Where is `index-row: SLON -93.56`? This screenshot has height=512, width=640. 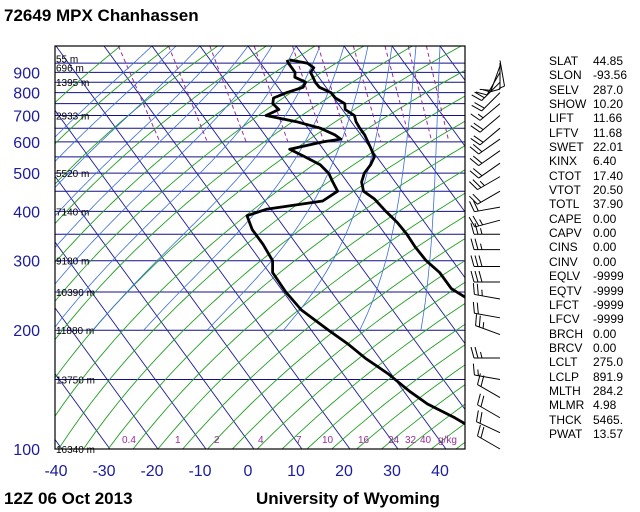 index-row: SLON -93.56 is located at coordinates (594, 75).